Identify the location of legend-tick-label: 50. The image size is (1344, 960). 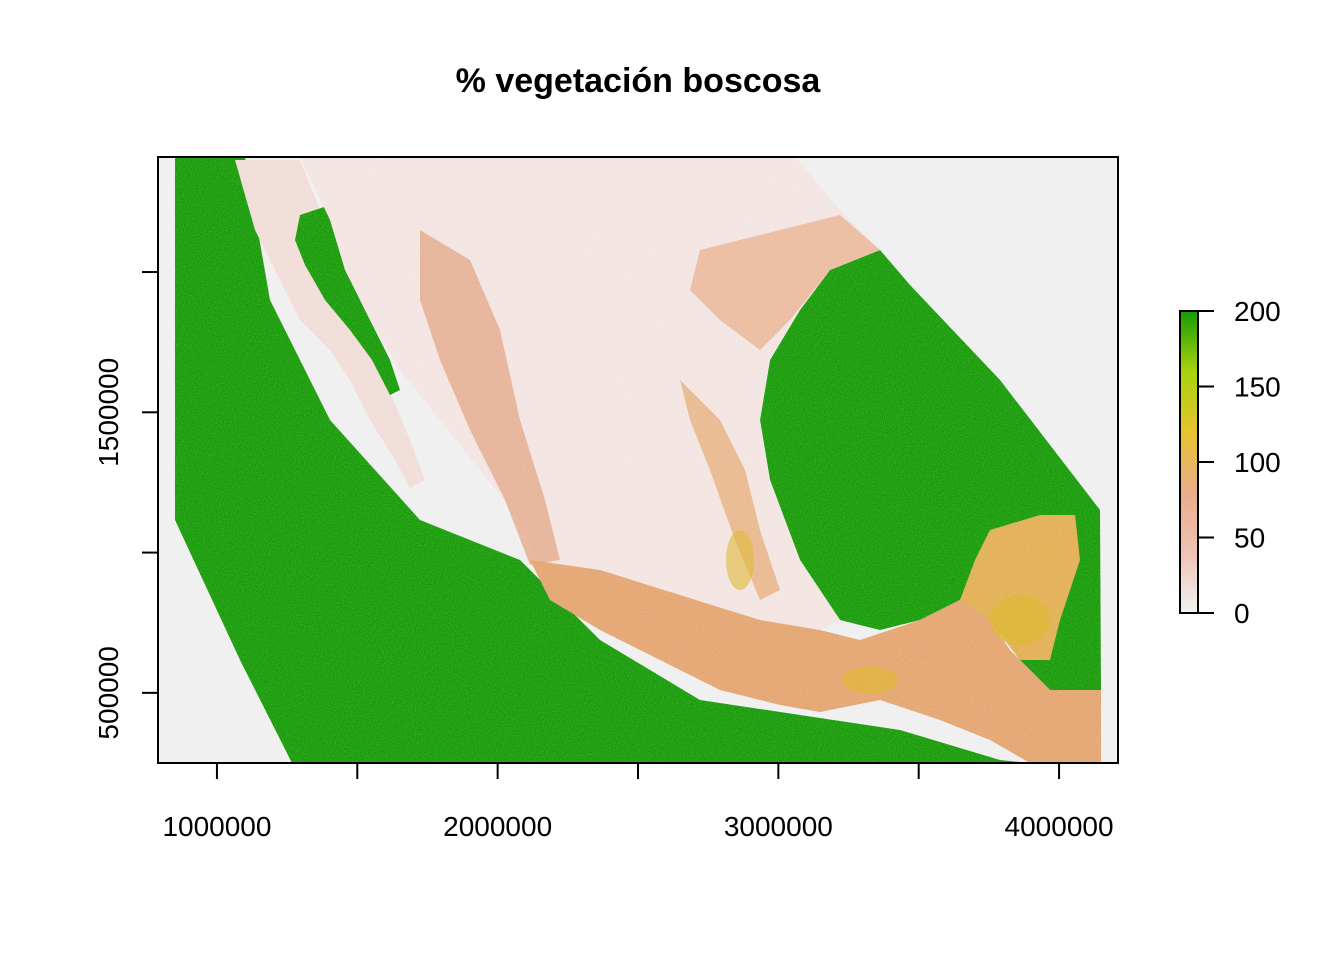
(1249, 538).